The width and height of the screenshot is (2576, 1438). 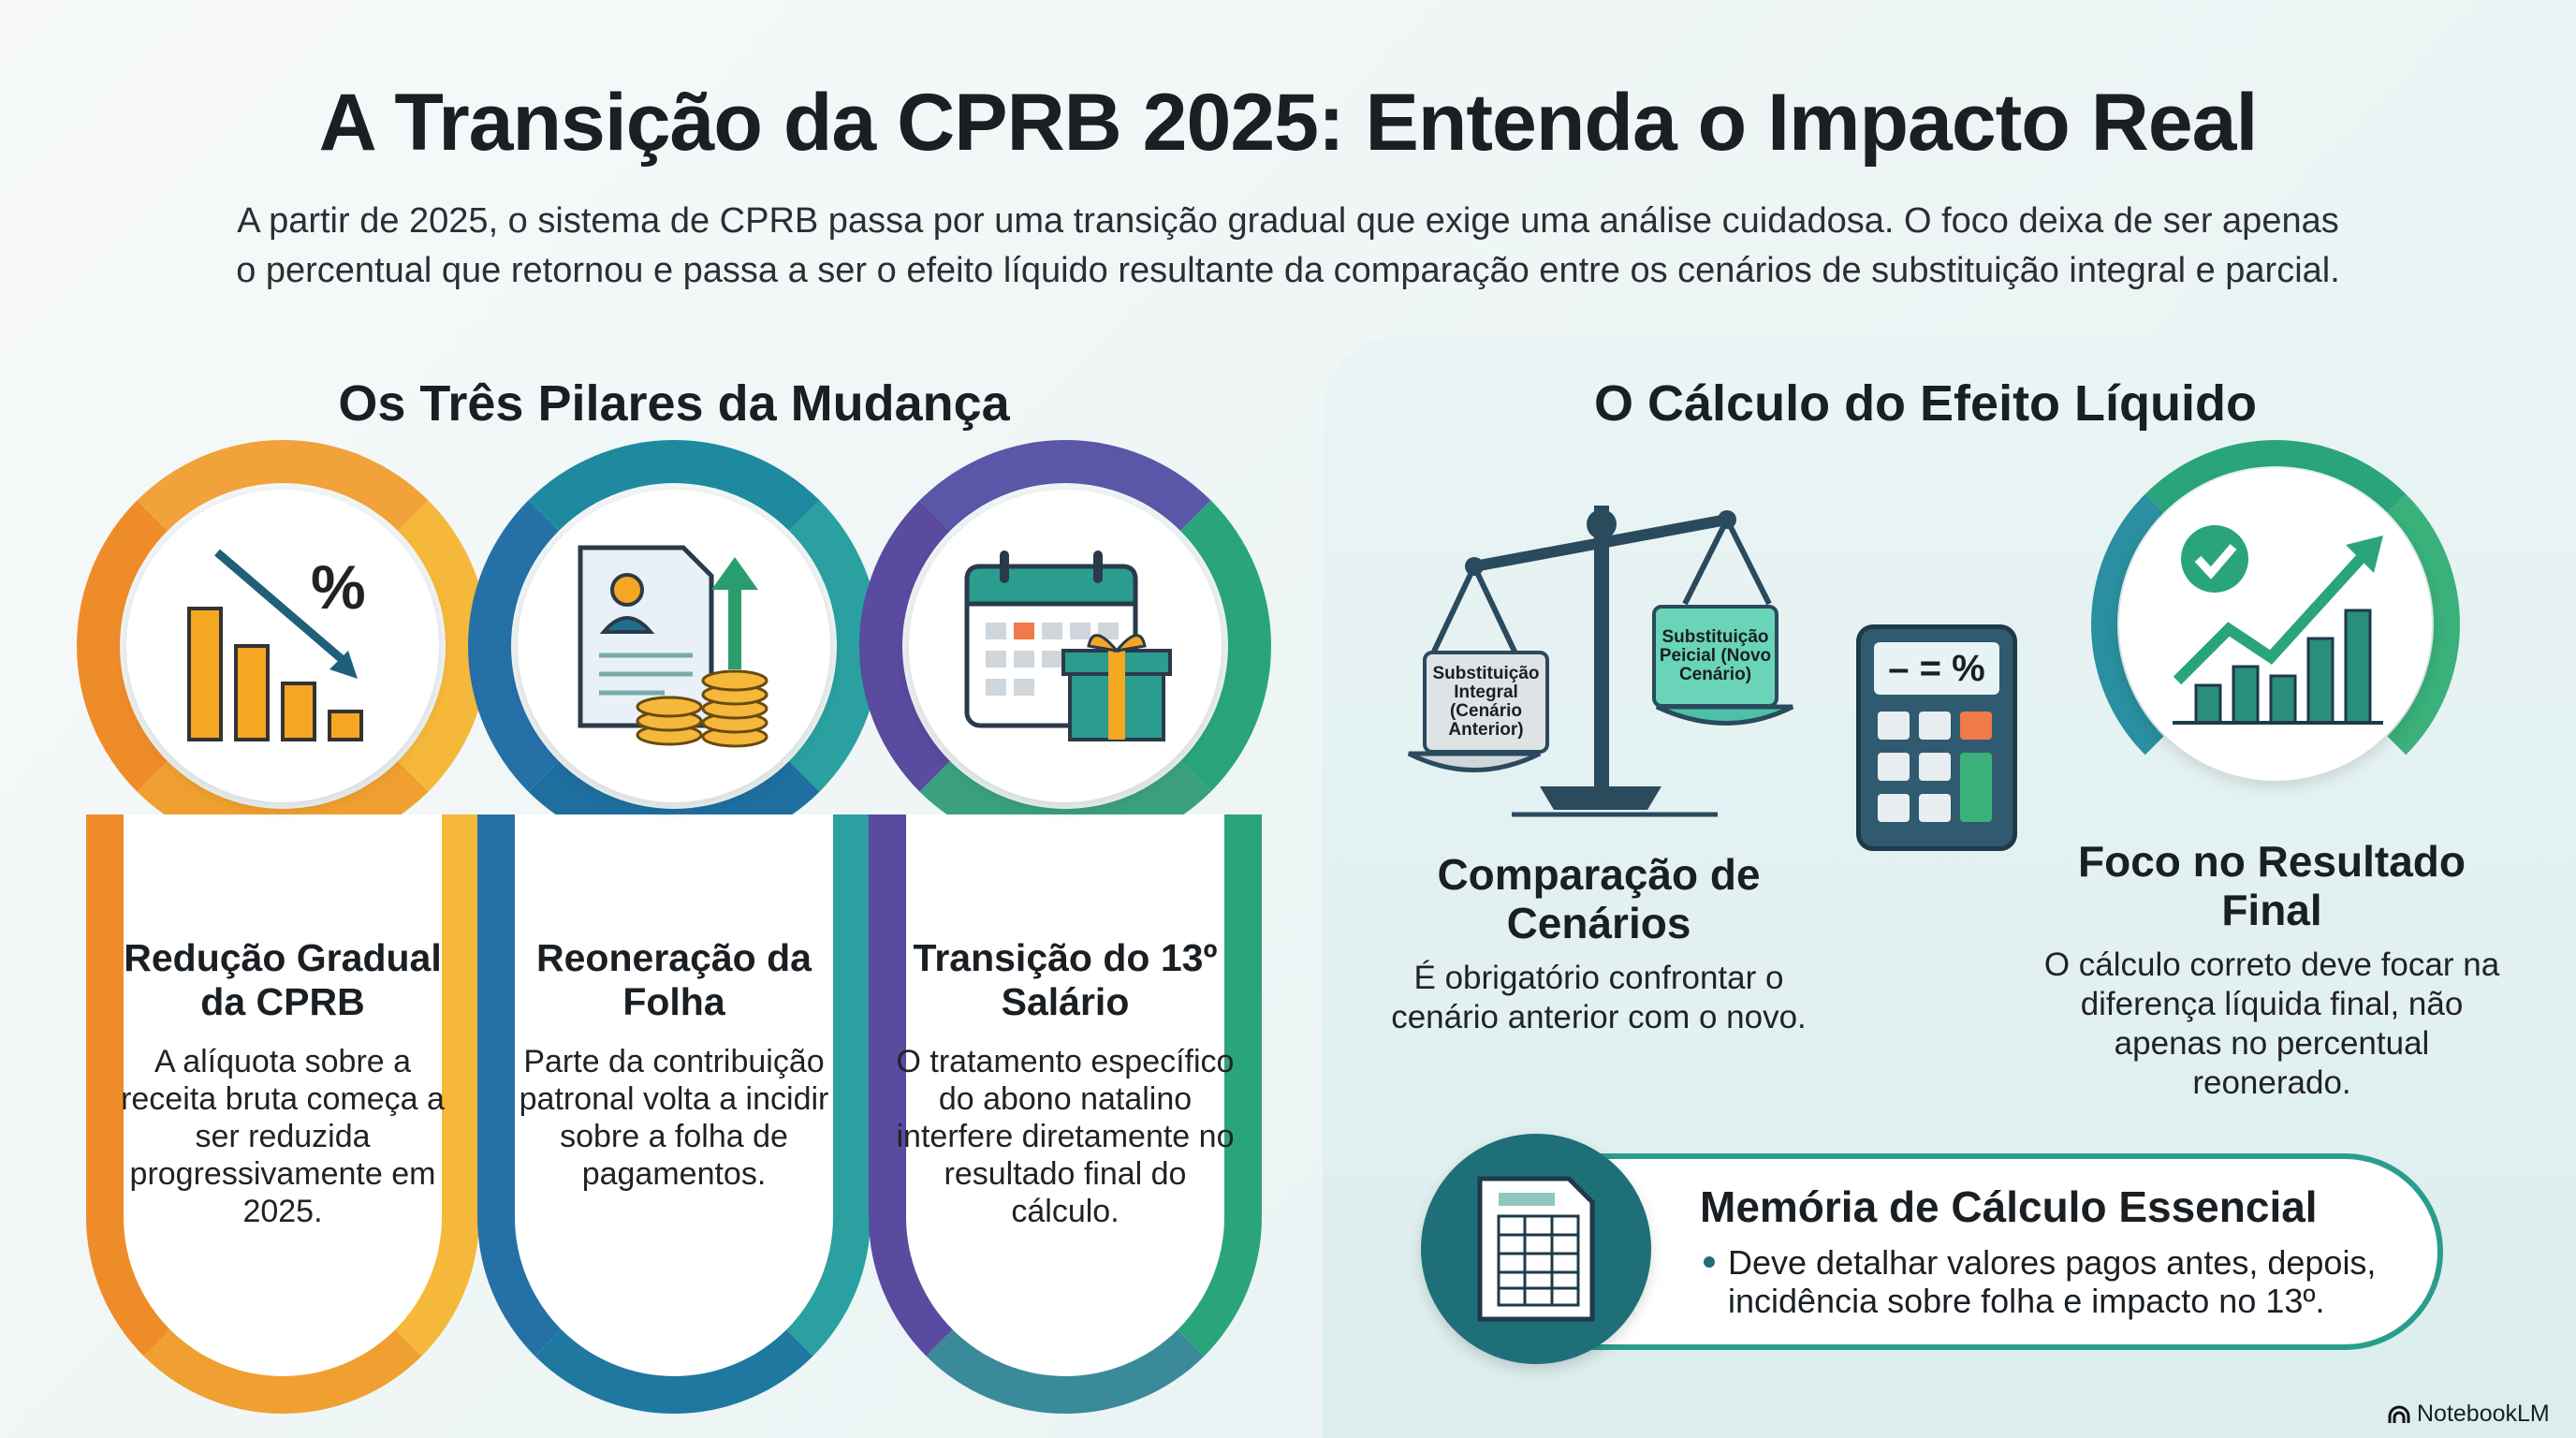 I want to click on calculator-display: – = %, so click(x=1937, y=668).